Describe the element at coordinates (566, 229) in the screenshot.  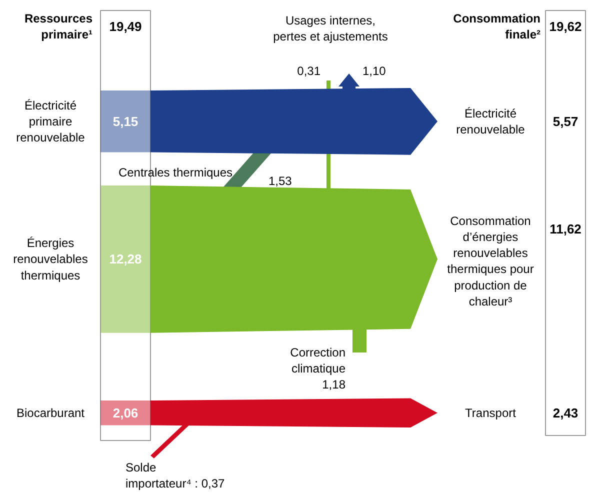
I see `data-label: 11,62` at that location.